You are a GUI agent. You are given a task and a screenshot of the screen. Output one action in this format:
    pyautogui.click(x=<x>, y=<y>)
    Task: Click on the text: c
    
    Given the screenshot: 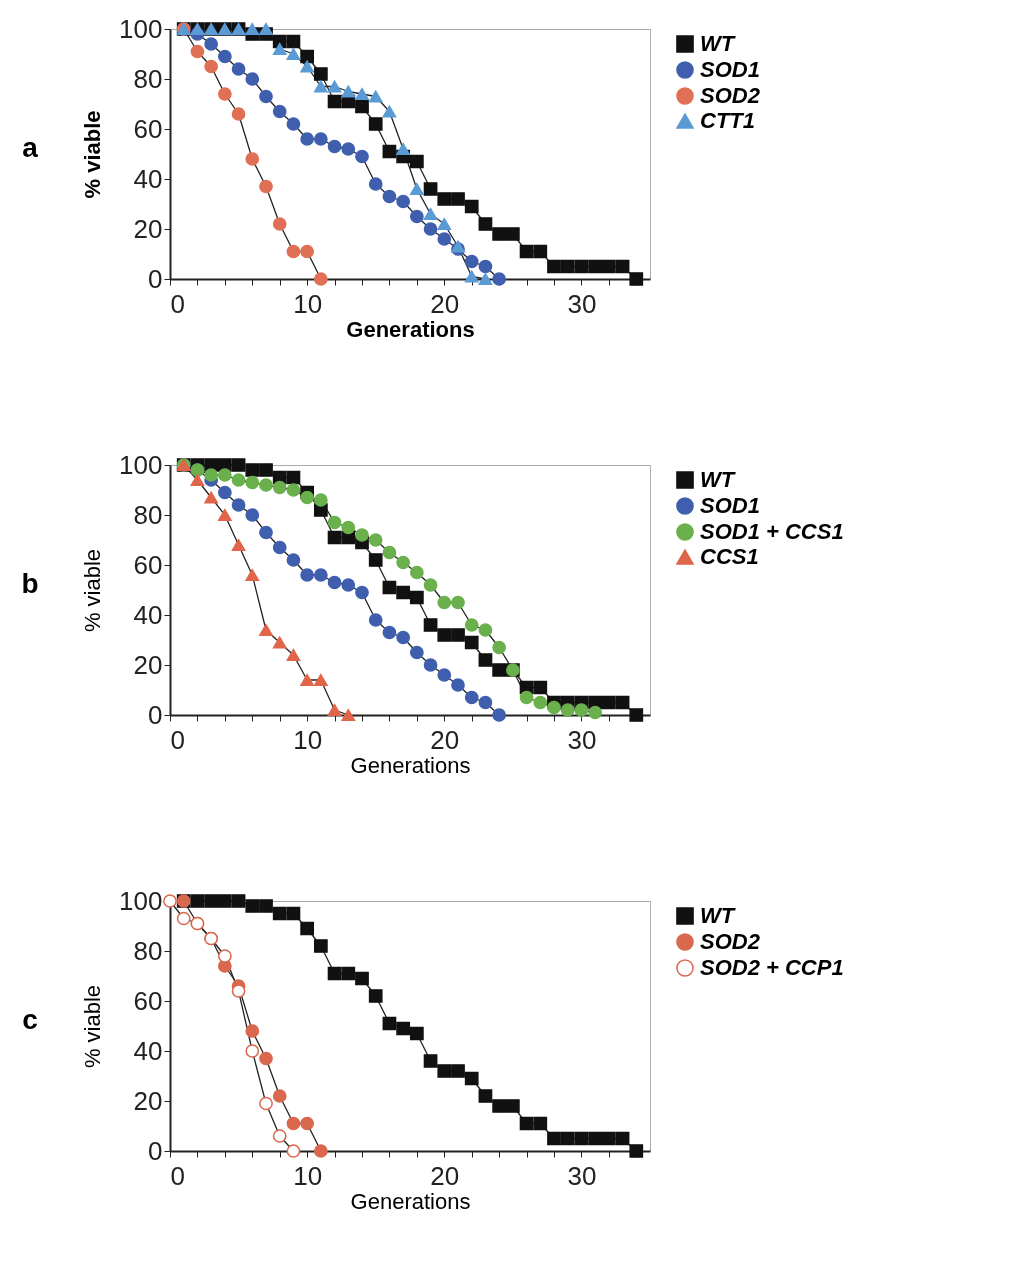 What is the action you would take?
    pyautogui.click(x=30, y=1019)
    